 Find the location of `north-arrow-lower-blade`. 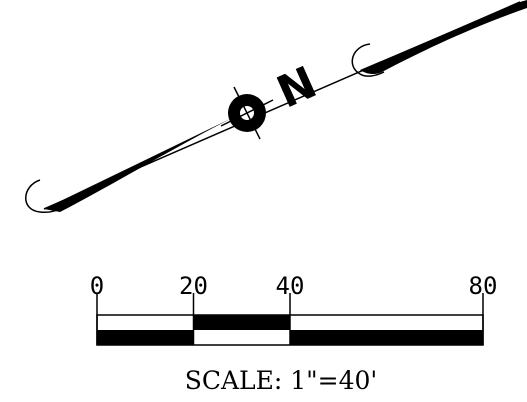

north-arrow-lower-blade is located at coordinates (138, 165).